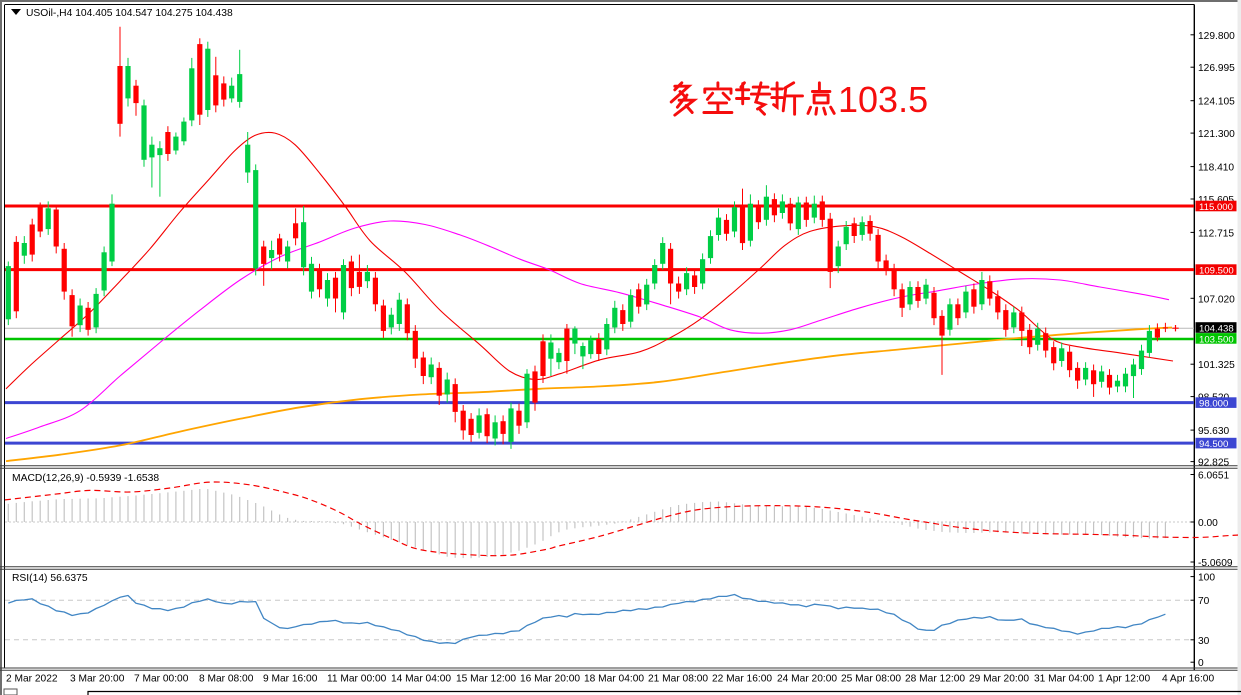 The height and width of the screenshot is (695, 1241). I want to click on svg-text: 115.605, so click(1216, 200).